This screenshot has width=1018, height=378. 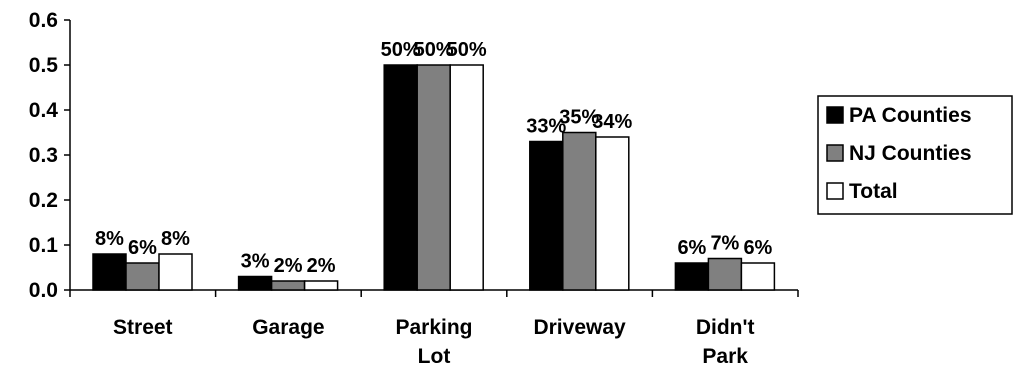 I want to click on category-label: Driveway, so click(x=579, y=327).